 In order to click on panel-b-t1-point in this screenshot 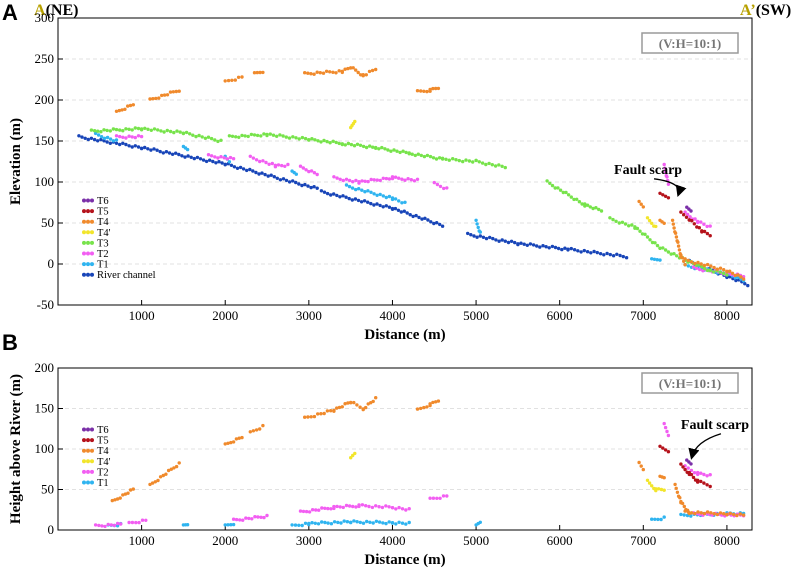, I will do `click(389, 522)`.